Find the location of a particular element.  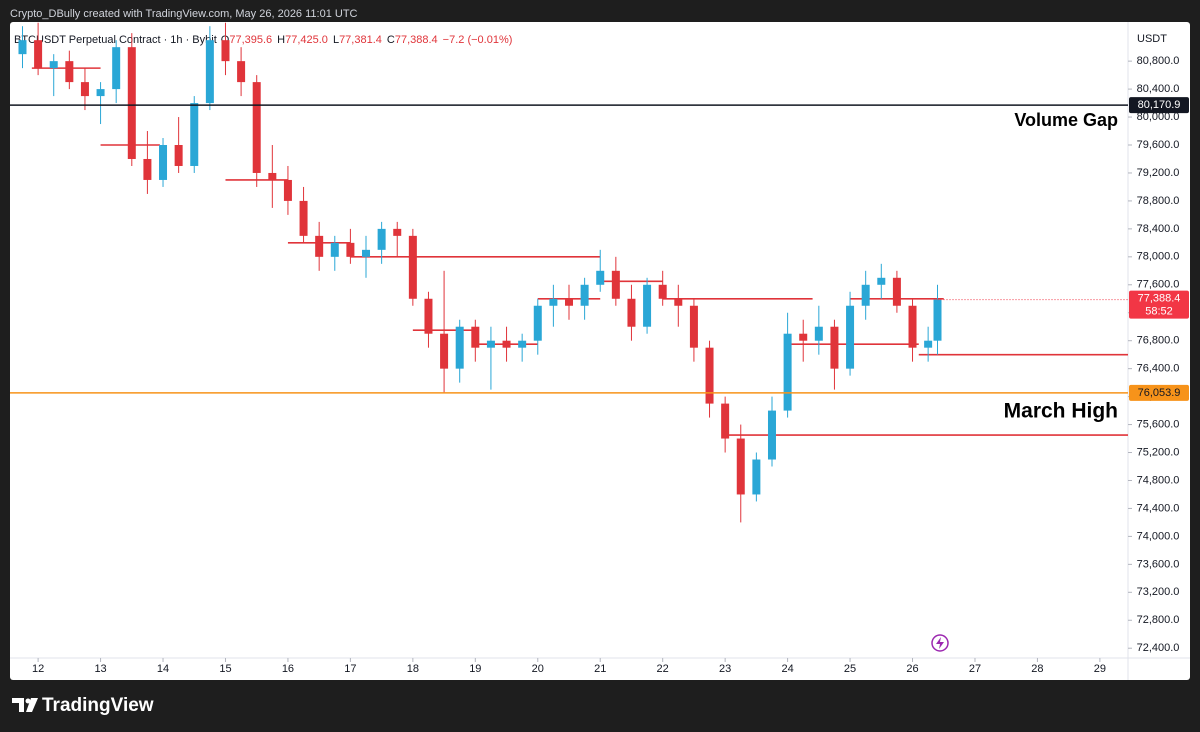

y-tick-label: 74,800.0 is located at coordinates (1158, 480).